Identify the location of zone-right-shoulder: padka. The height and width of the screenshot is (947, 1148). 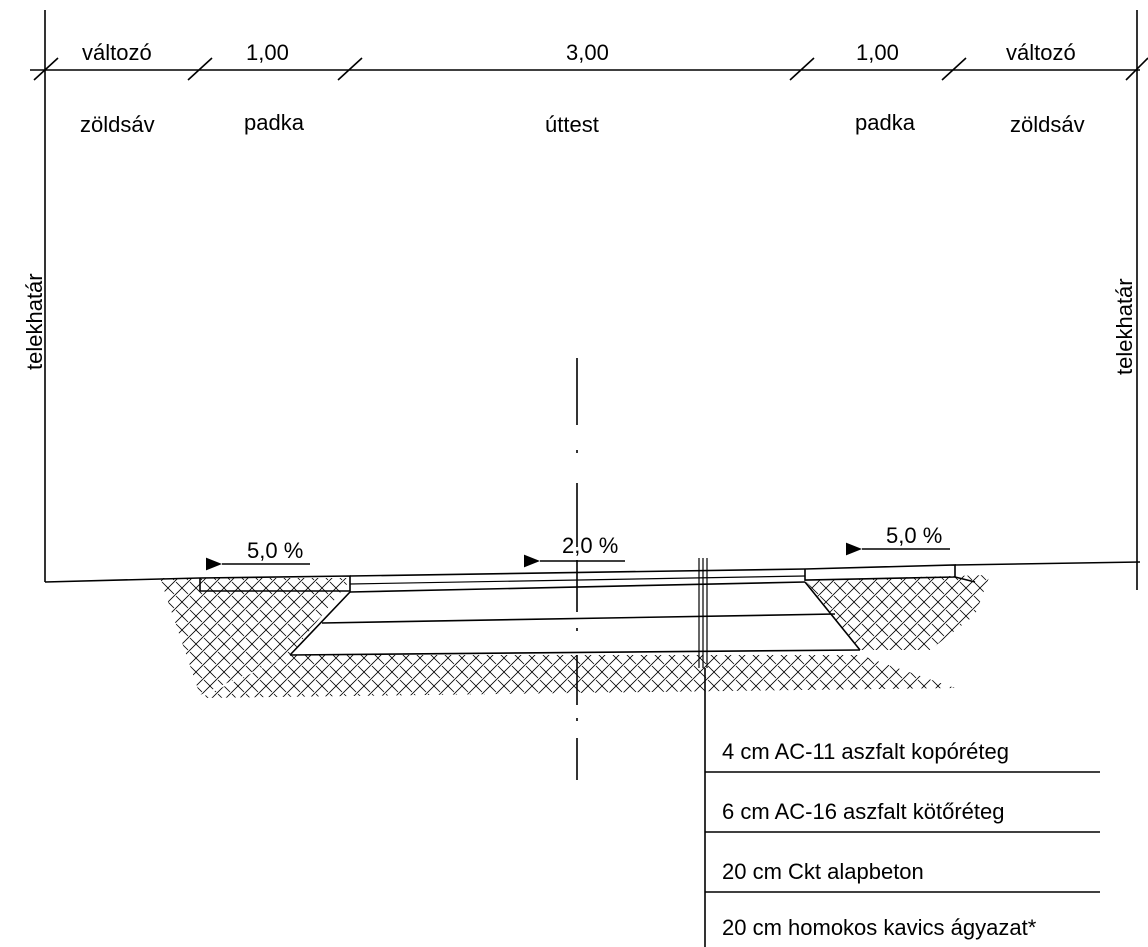
(885, 122).